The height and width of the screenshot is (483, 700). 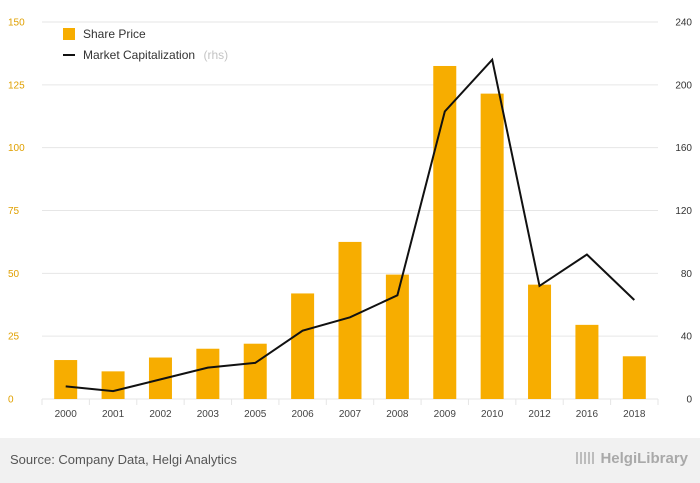 What do you see at coordinates (586, 458) in the screenshot?
I see `library-icon` at bounding box center [586, 458].